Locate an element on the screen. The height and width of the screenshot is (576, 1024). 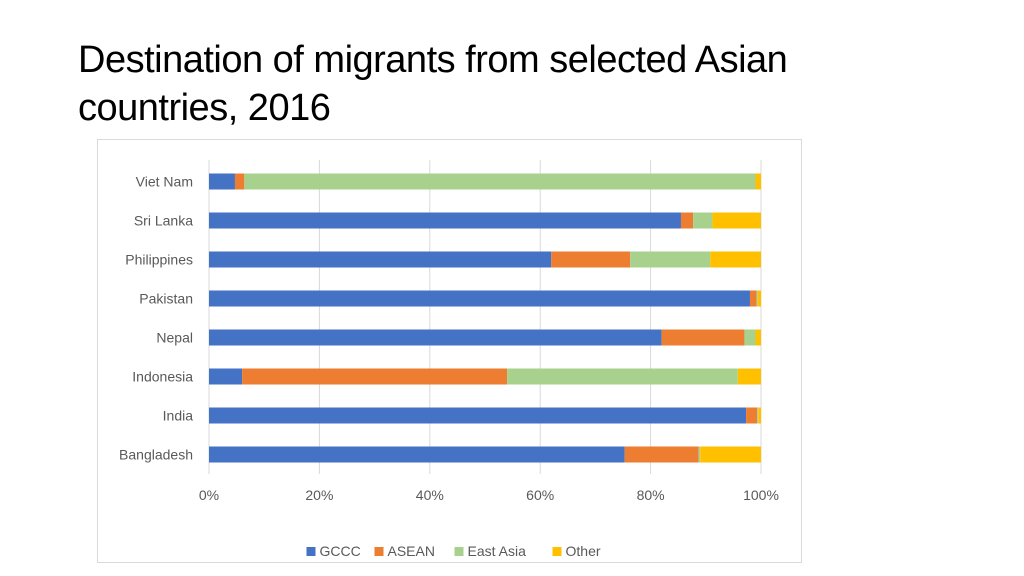
category-label: Sri Lanka is located at coordinates (163, 221).